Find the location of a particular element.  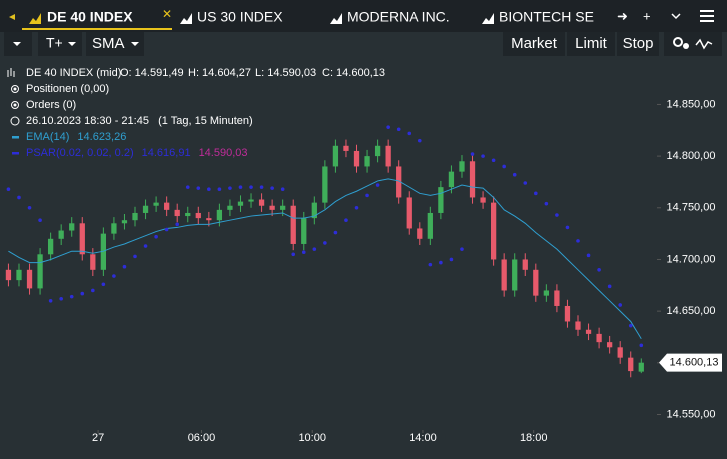

tab: BIONTECH SE is located at coordinates (546, 17).